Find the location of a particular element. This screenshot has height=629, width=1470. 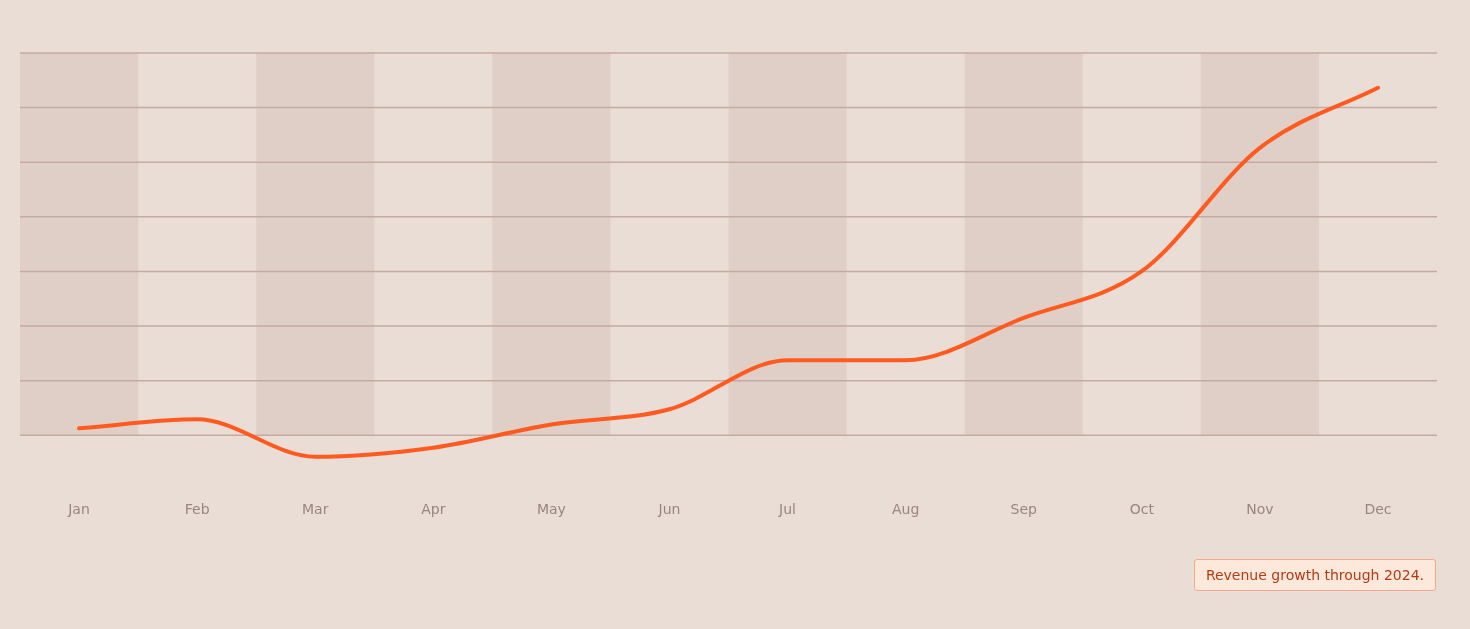

x-tick-label: May is located at coordinates (551, 509).